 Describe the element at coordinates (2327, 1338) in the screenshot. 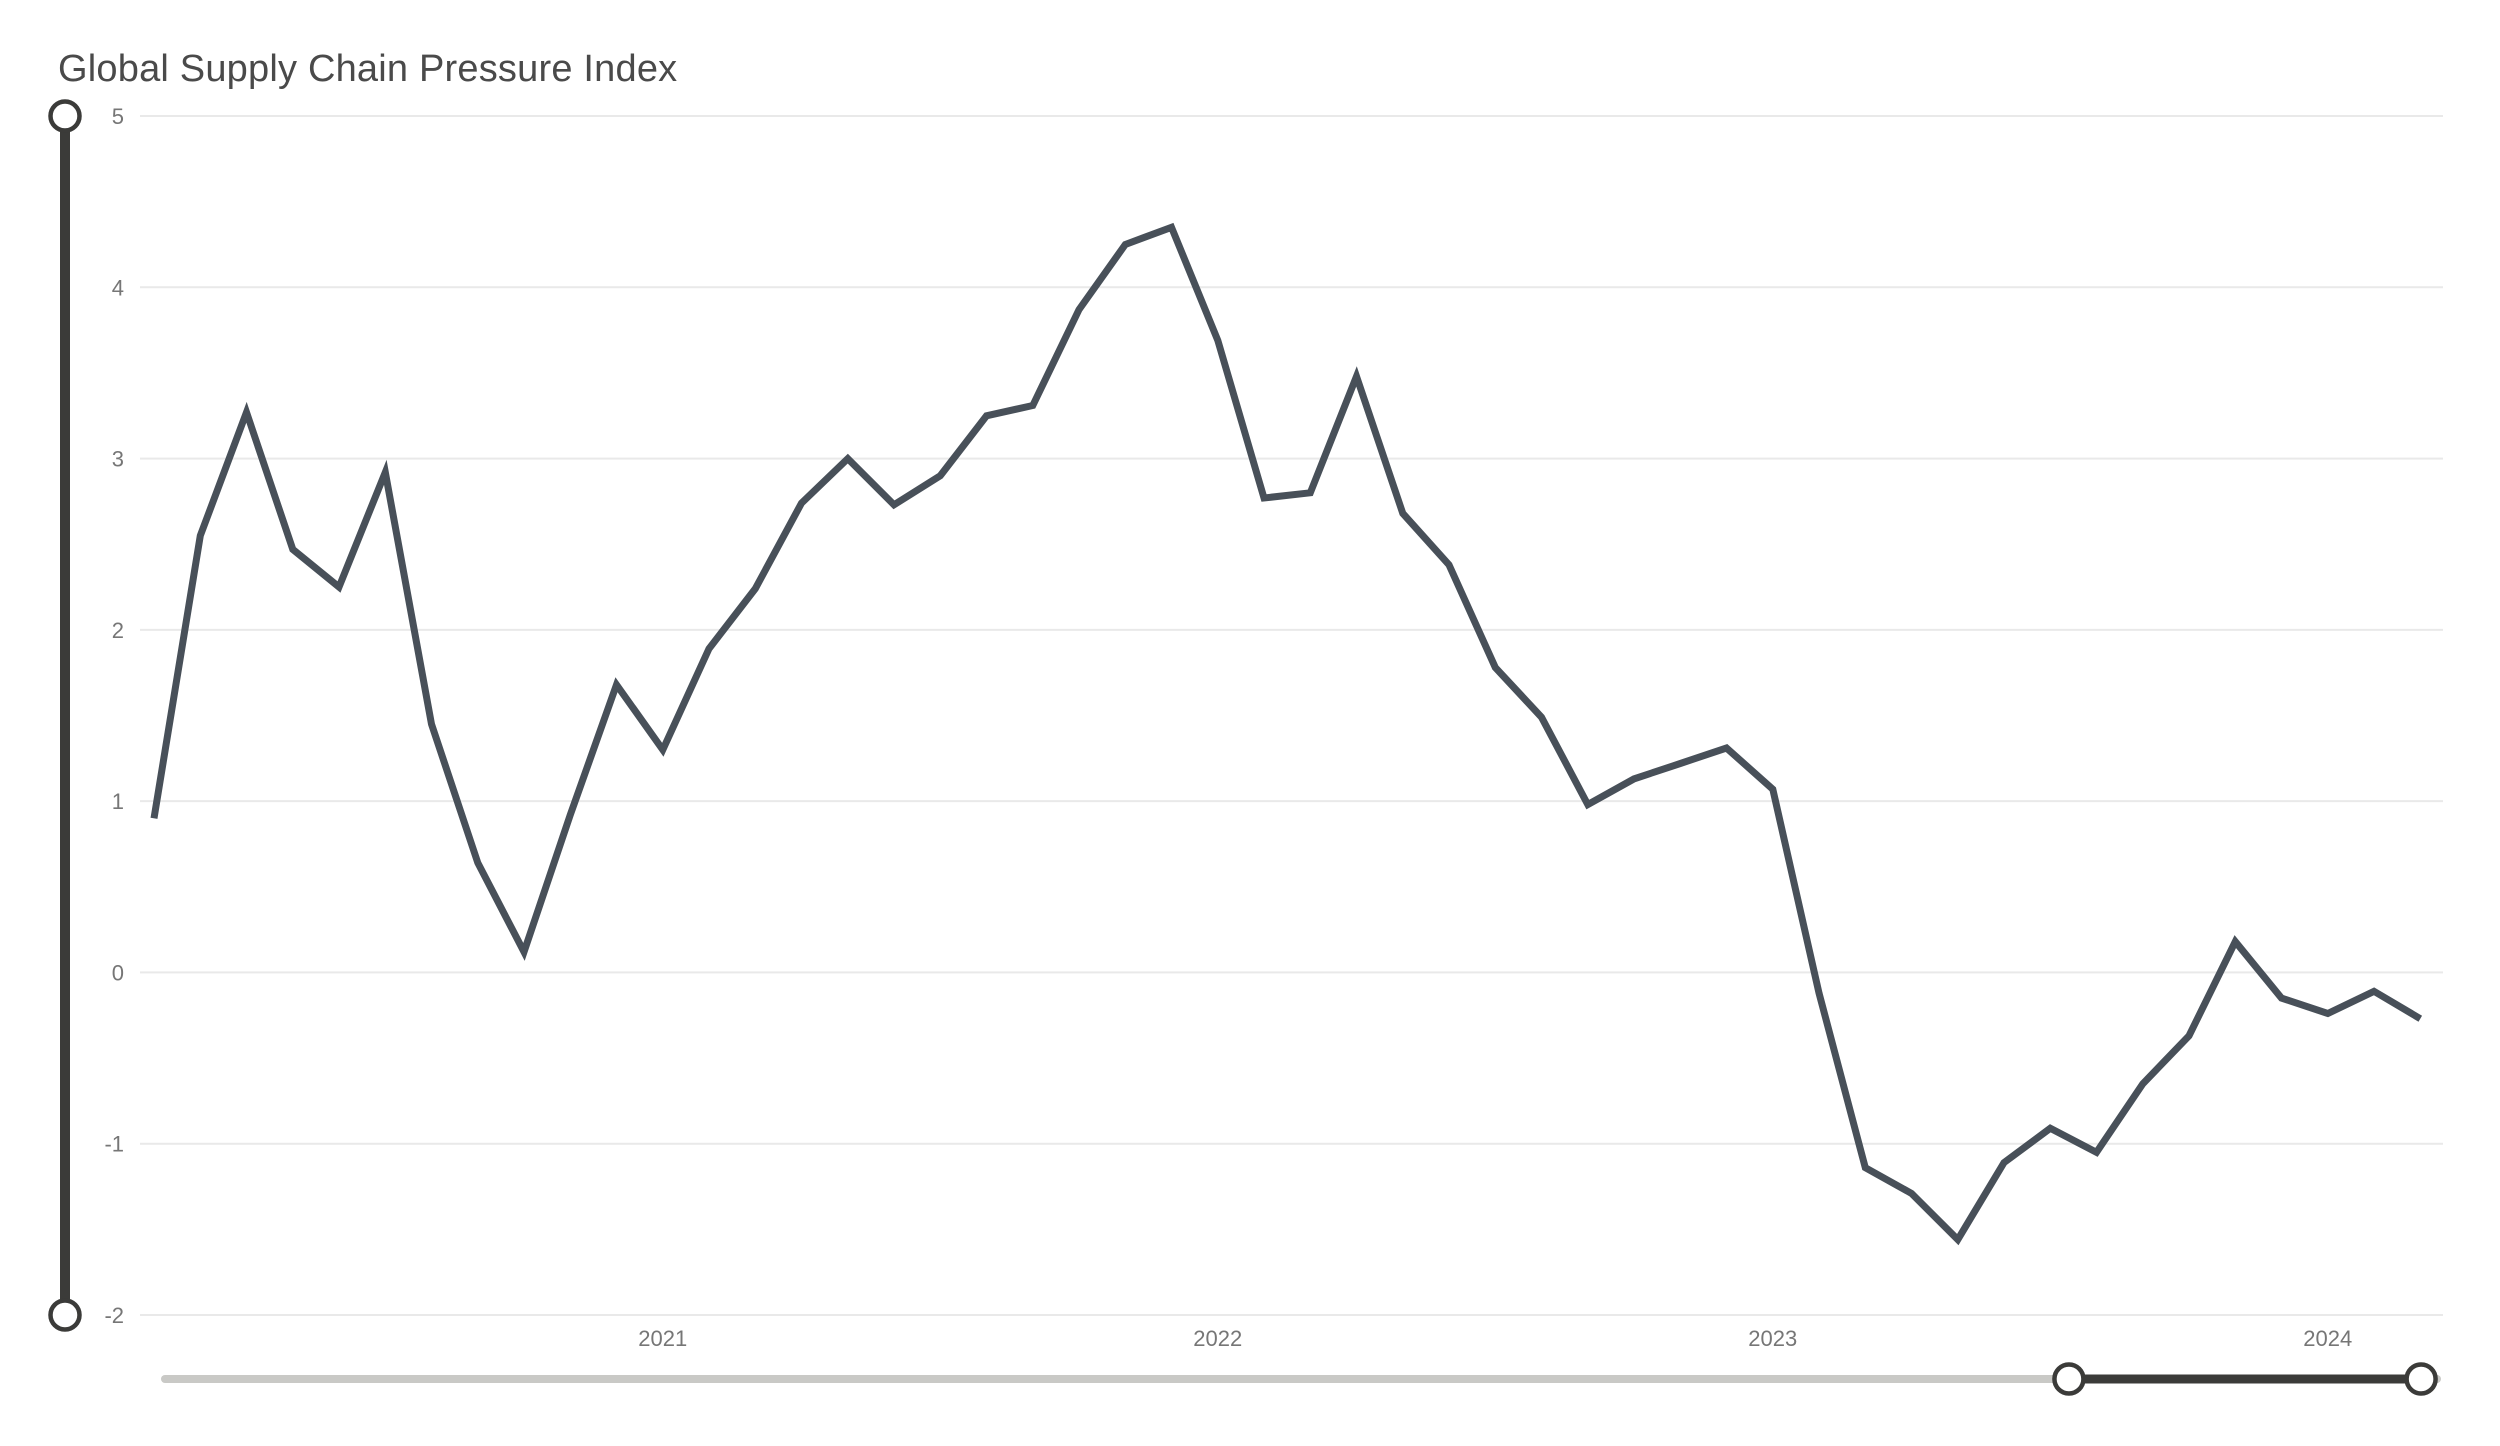

I see `x-axis-year-label: 2024` at that location.